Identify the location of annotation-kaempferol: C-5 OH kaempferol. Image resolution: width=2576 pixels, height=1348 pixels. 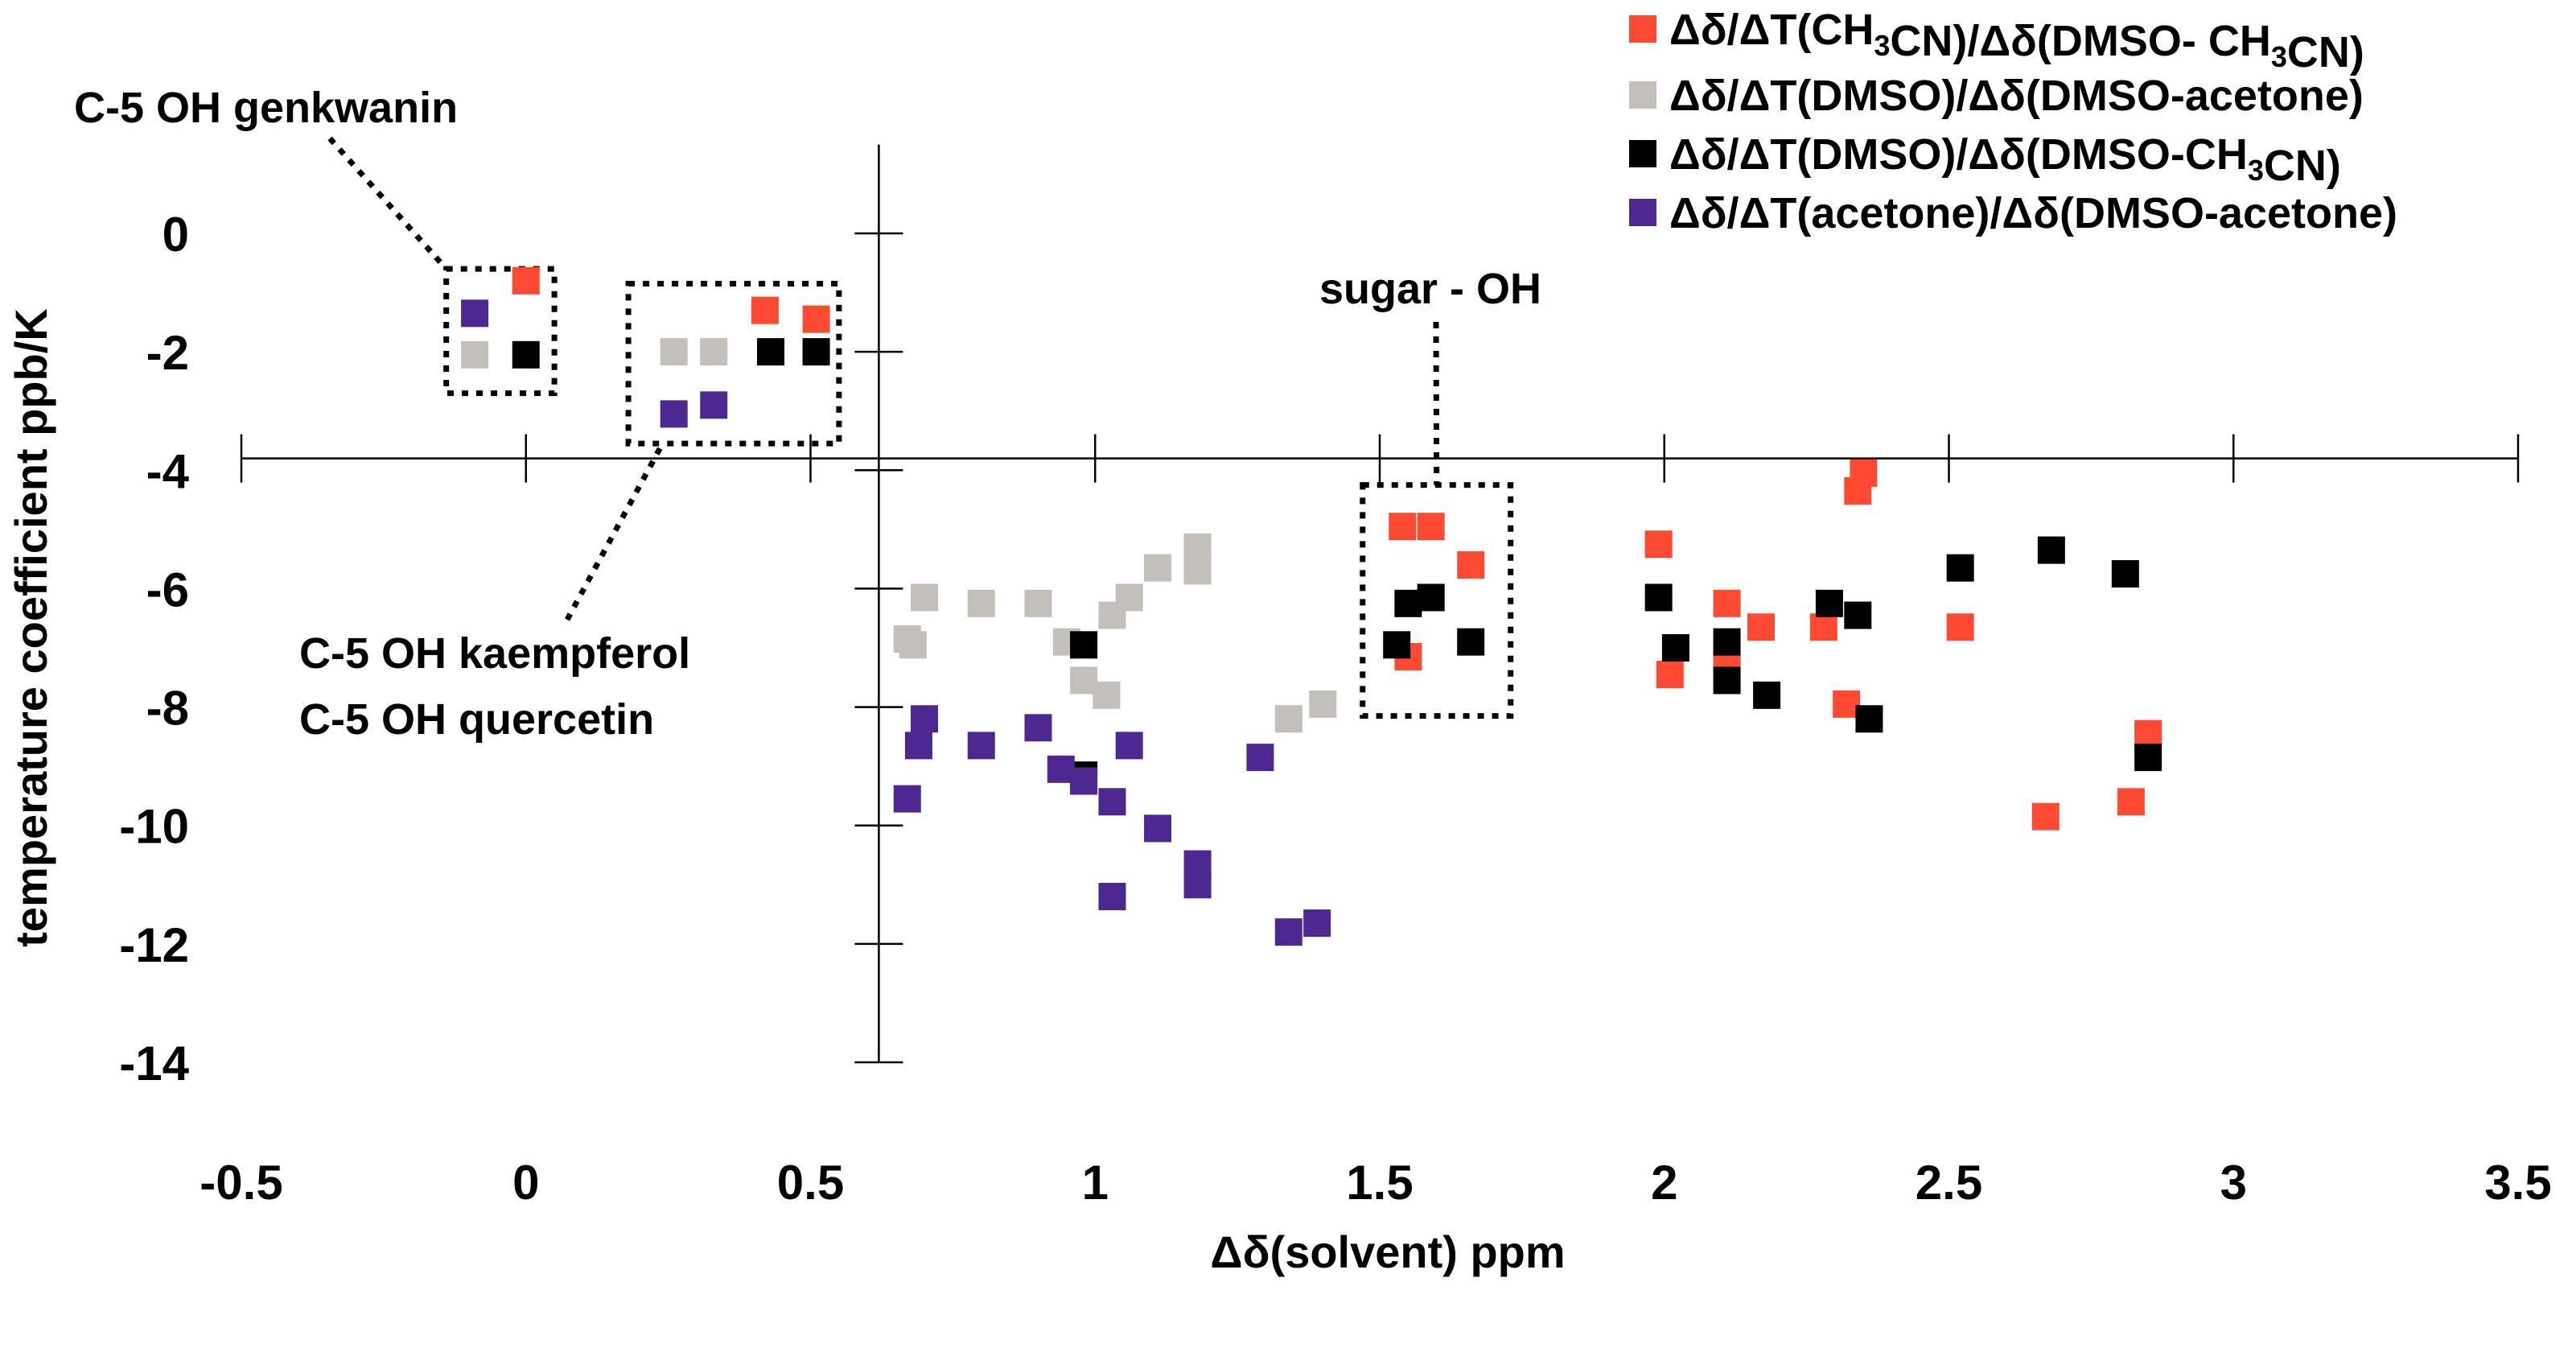
(494, 653).